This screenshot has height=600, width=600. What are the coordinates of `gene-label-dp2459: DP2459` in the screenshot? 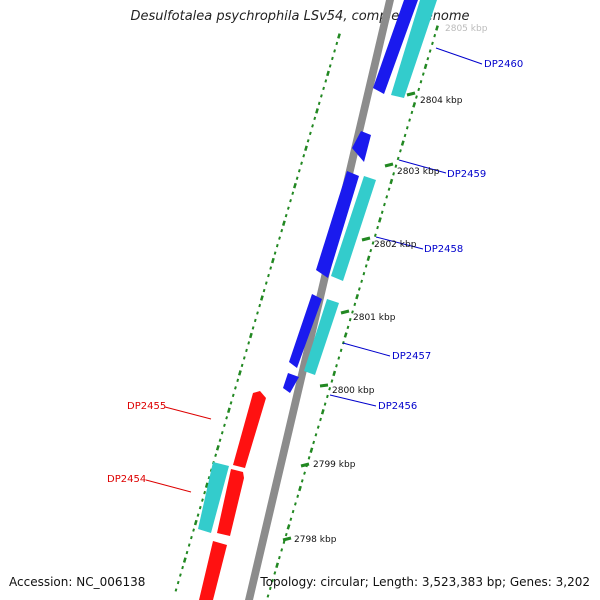 It's located at (466, 174).